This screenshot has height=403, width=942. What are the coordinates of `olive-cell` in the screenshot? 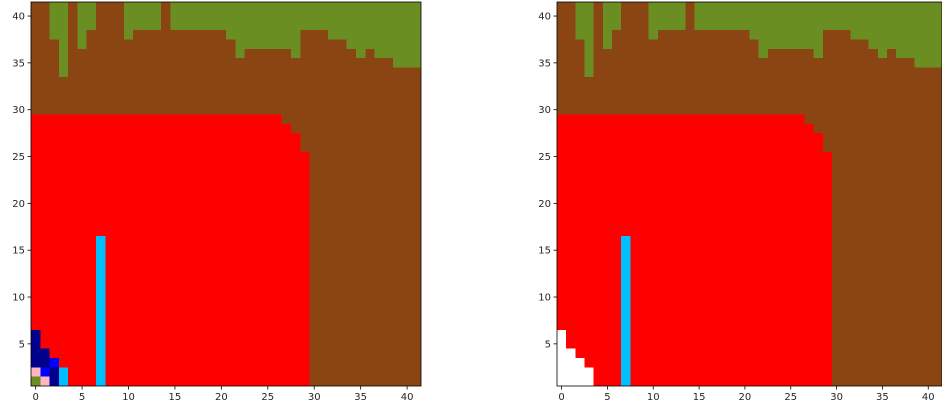 It's located at (36, 381).